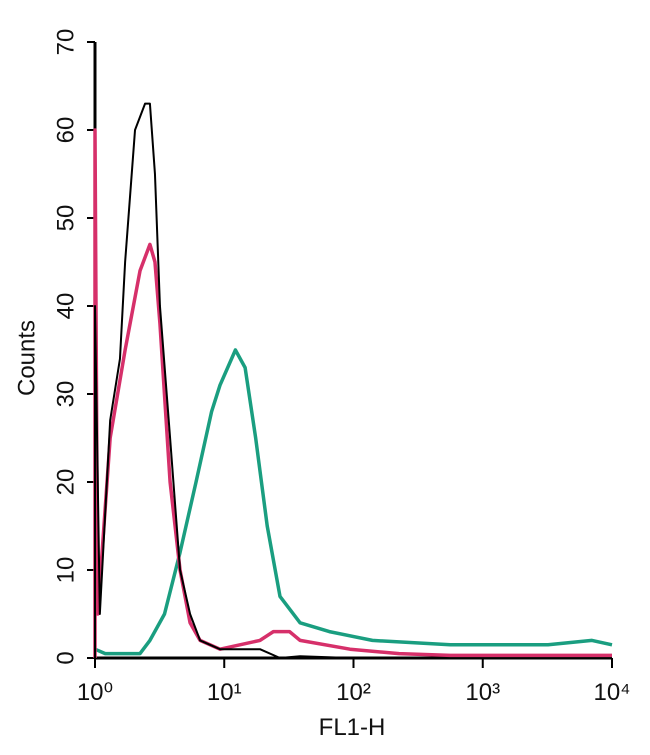 The image size is (650, 755). What do you see at coordinates (65, 42) in the screenshot?
I see `y-tick-label: 70` at bounding box center [65, 42].